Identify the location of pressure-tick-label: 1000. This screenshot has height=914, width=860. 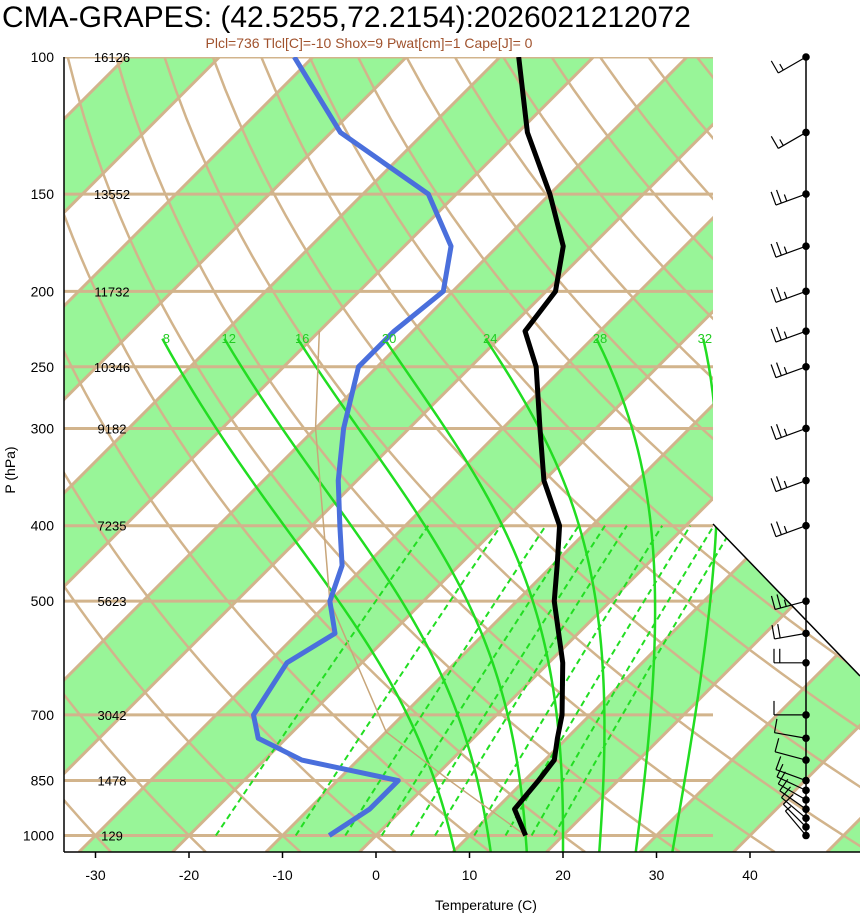
(38, 836).